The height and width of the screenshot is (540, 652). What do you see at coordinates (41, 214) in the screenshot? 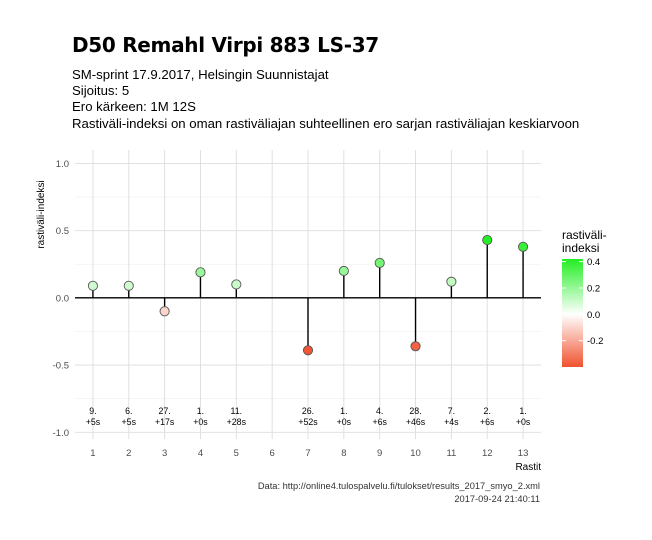
I see `y-axis-title: rastiväli-indeksi` at bounding box center [41, 214].